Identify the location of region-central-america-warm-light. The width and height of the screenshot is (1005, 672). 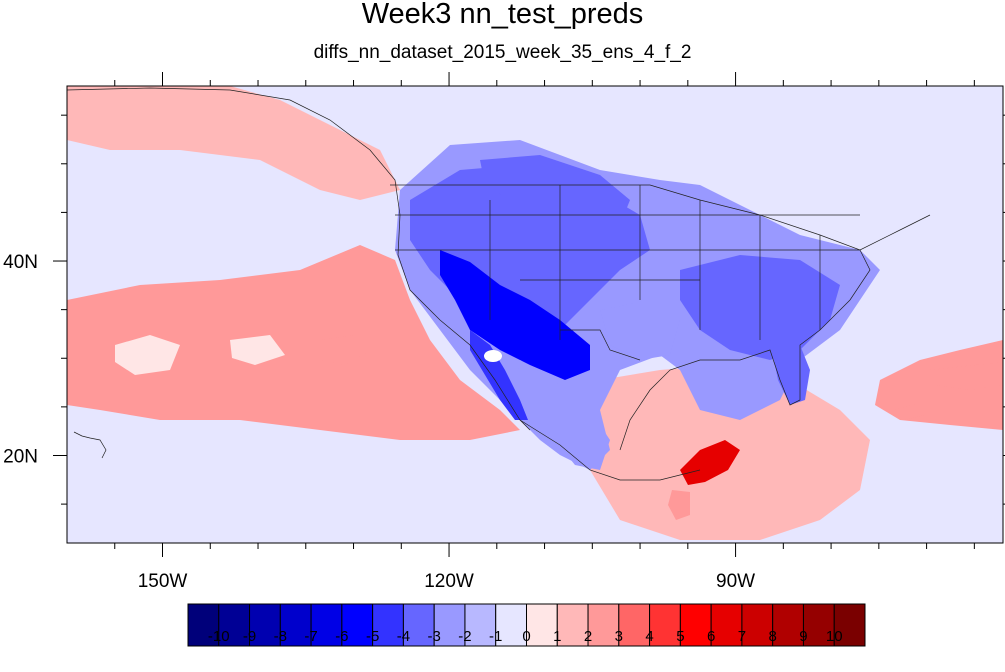
(679, 505).